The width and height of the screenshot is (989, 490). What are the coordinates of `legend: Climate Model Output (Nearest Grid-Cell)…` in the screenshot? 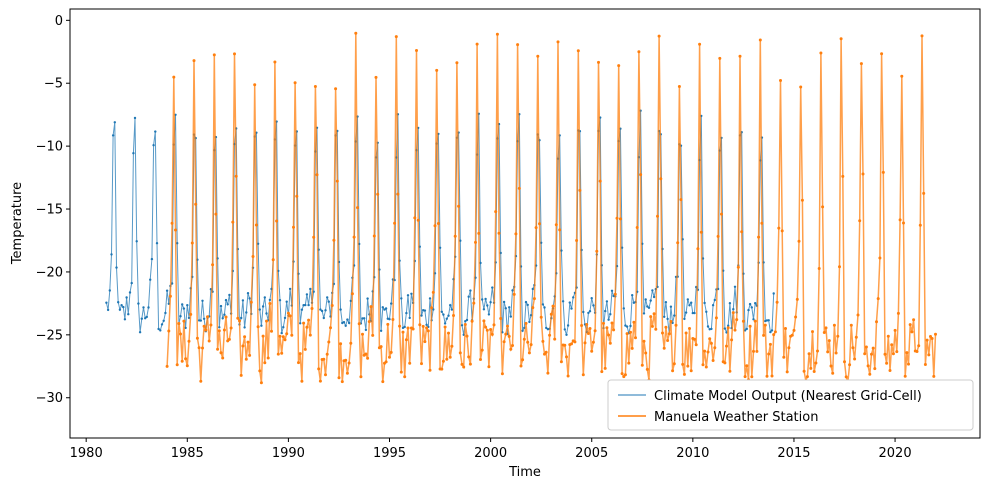 It's located at (790, 405).